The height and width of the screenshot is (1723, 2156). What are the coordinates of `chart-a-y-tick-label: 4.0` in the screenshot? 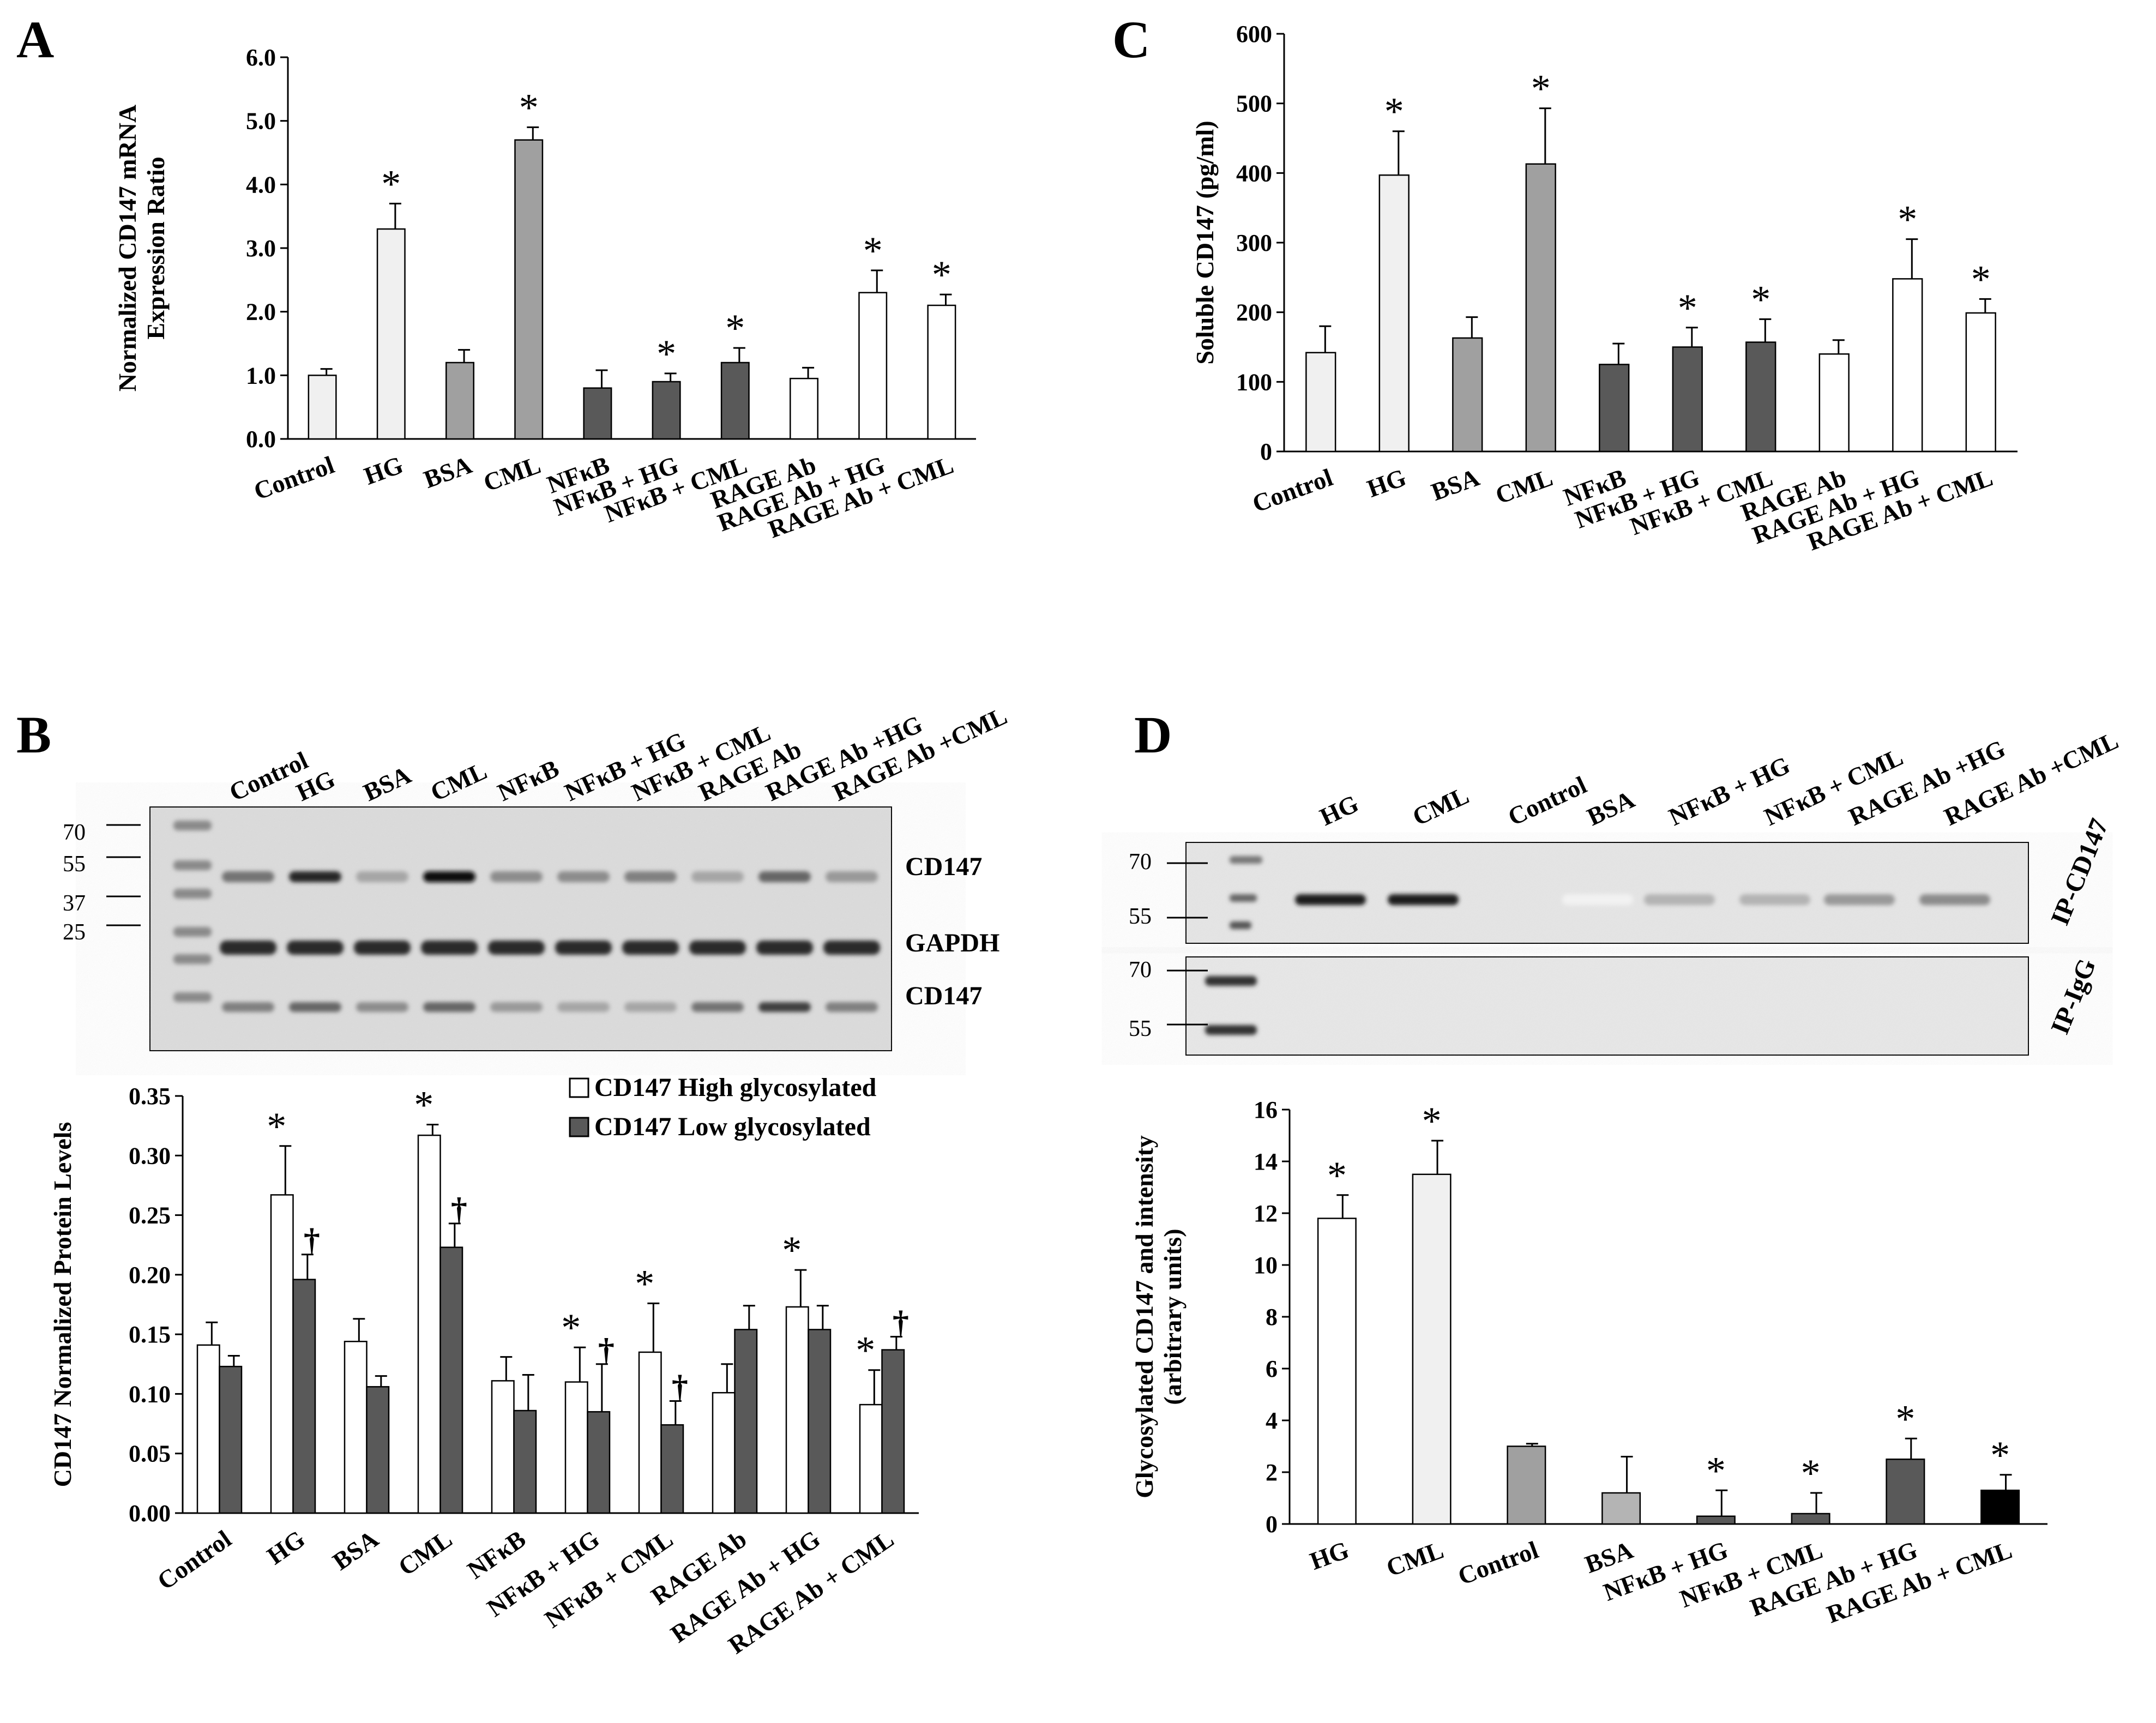 It's located at (261, 185).